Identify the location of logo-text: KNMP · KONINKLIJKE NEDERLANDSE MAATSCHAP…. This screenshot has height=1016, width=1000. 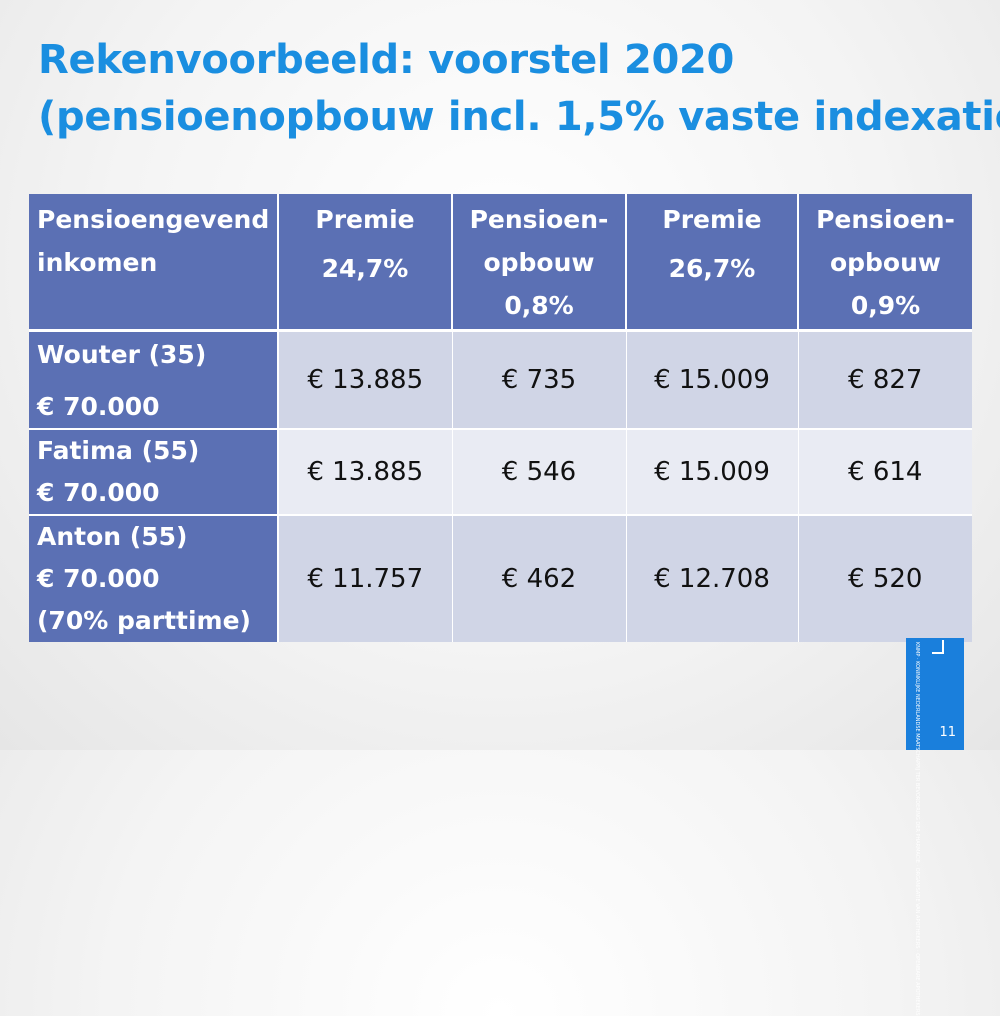
(917, 829).